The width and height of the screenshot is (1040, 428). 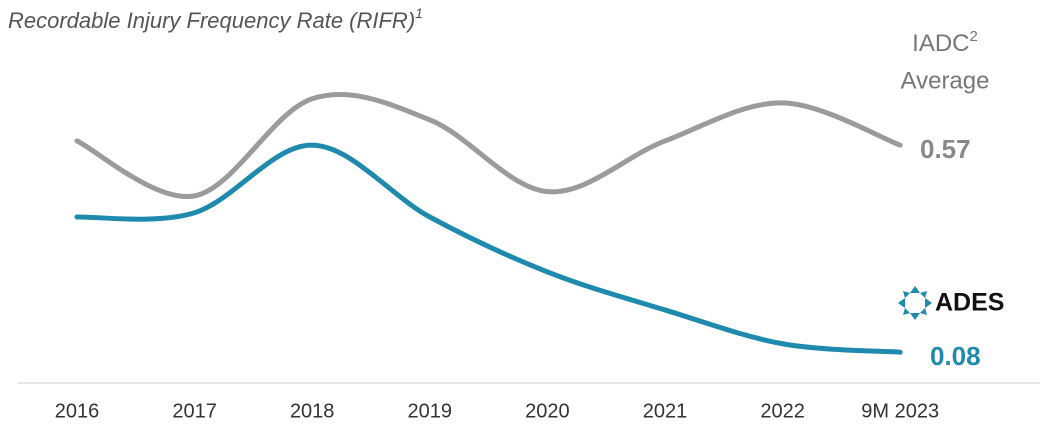 What do you see at coordinates (969, 303) in the screenshot?
I see `ades-name: ADES` at bounding box center [969, 303].